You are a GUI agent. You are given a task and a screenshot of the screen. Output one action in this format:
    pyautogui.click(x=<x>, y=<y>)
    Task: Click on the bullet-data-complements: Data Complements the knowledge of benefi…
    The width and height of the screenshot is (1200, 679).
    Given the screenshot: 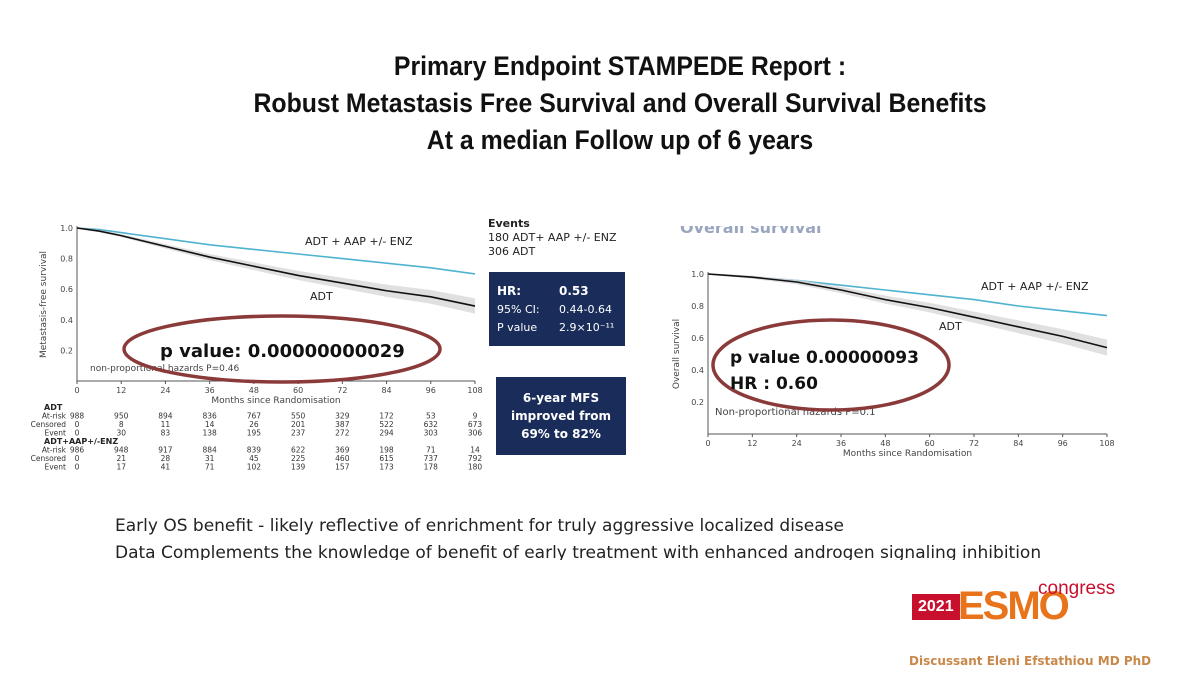 What is the action you would take?
    pyautogui.click(x=578, y=551)
    